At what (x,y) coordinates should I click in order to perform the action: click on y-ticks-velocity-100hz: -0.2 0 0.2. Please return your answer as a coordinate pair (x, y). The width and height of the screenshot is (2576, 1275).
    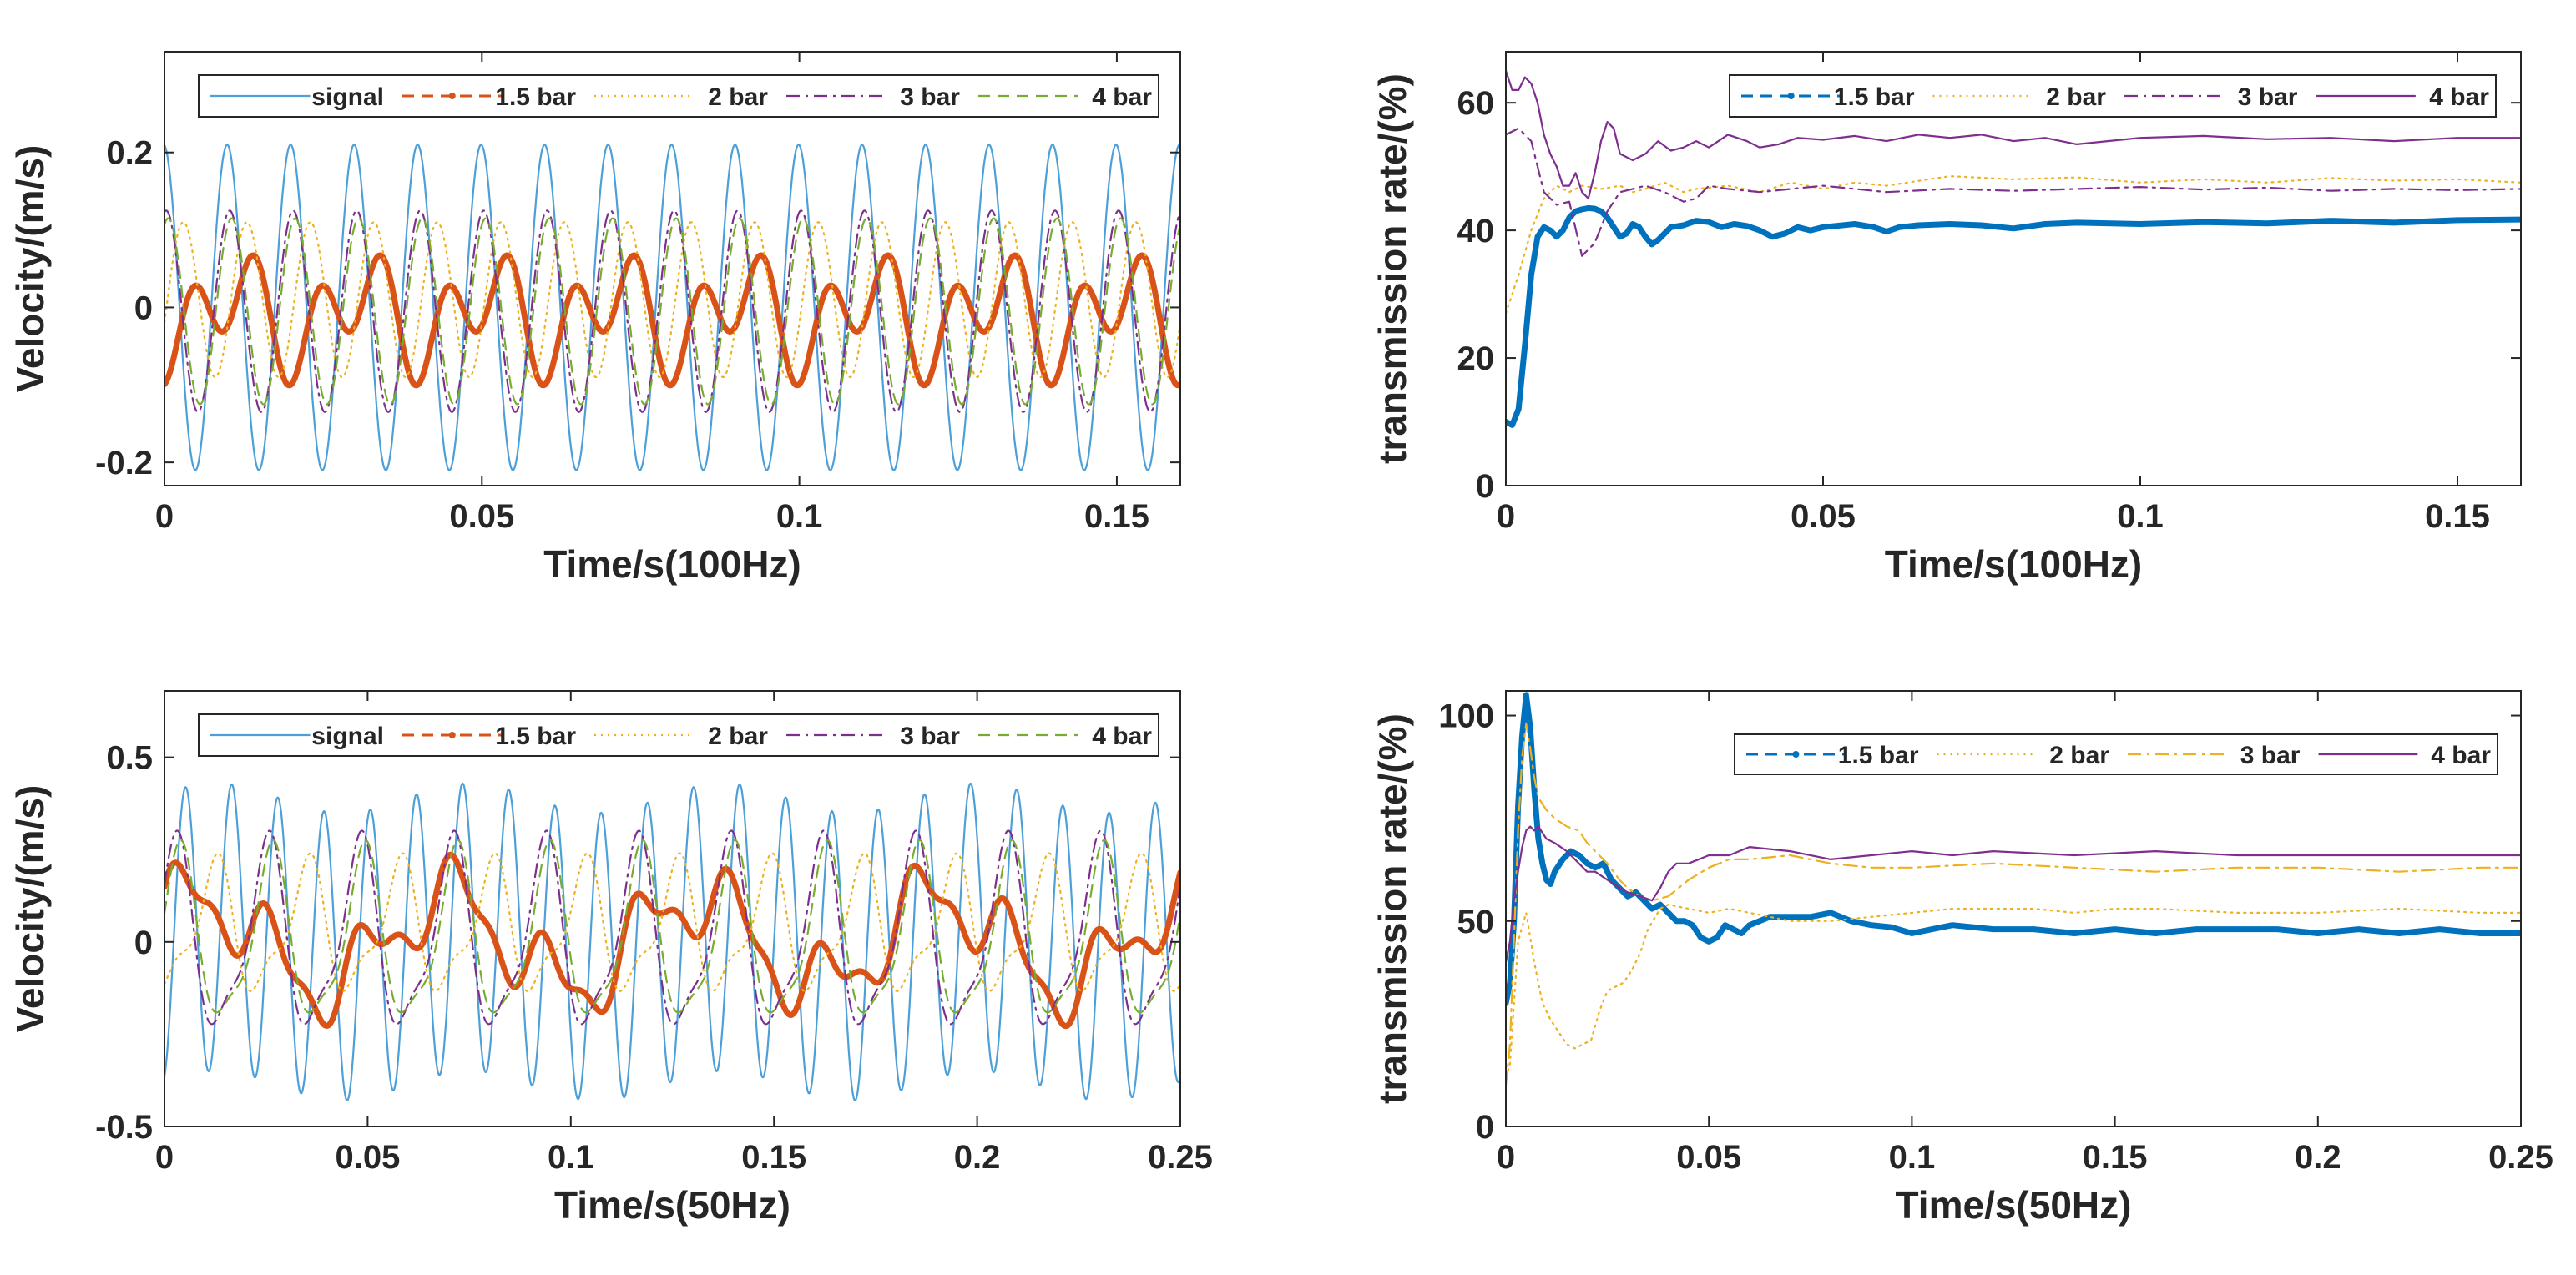
    Looking at the image, I should click on (637, 308).